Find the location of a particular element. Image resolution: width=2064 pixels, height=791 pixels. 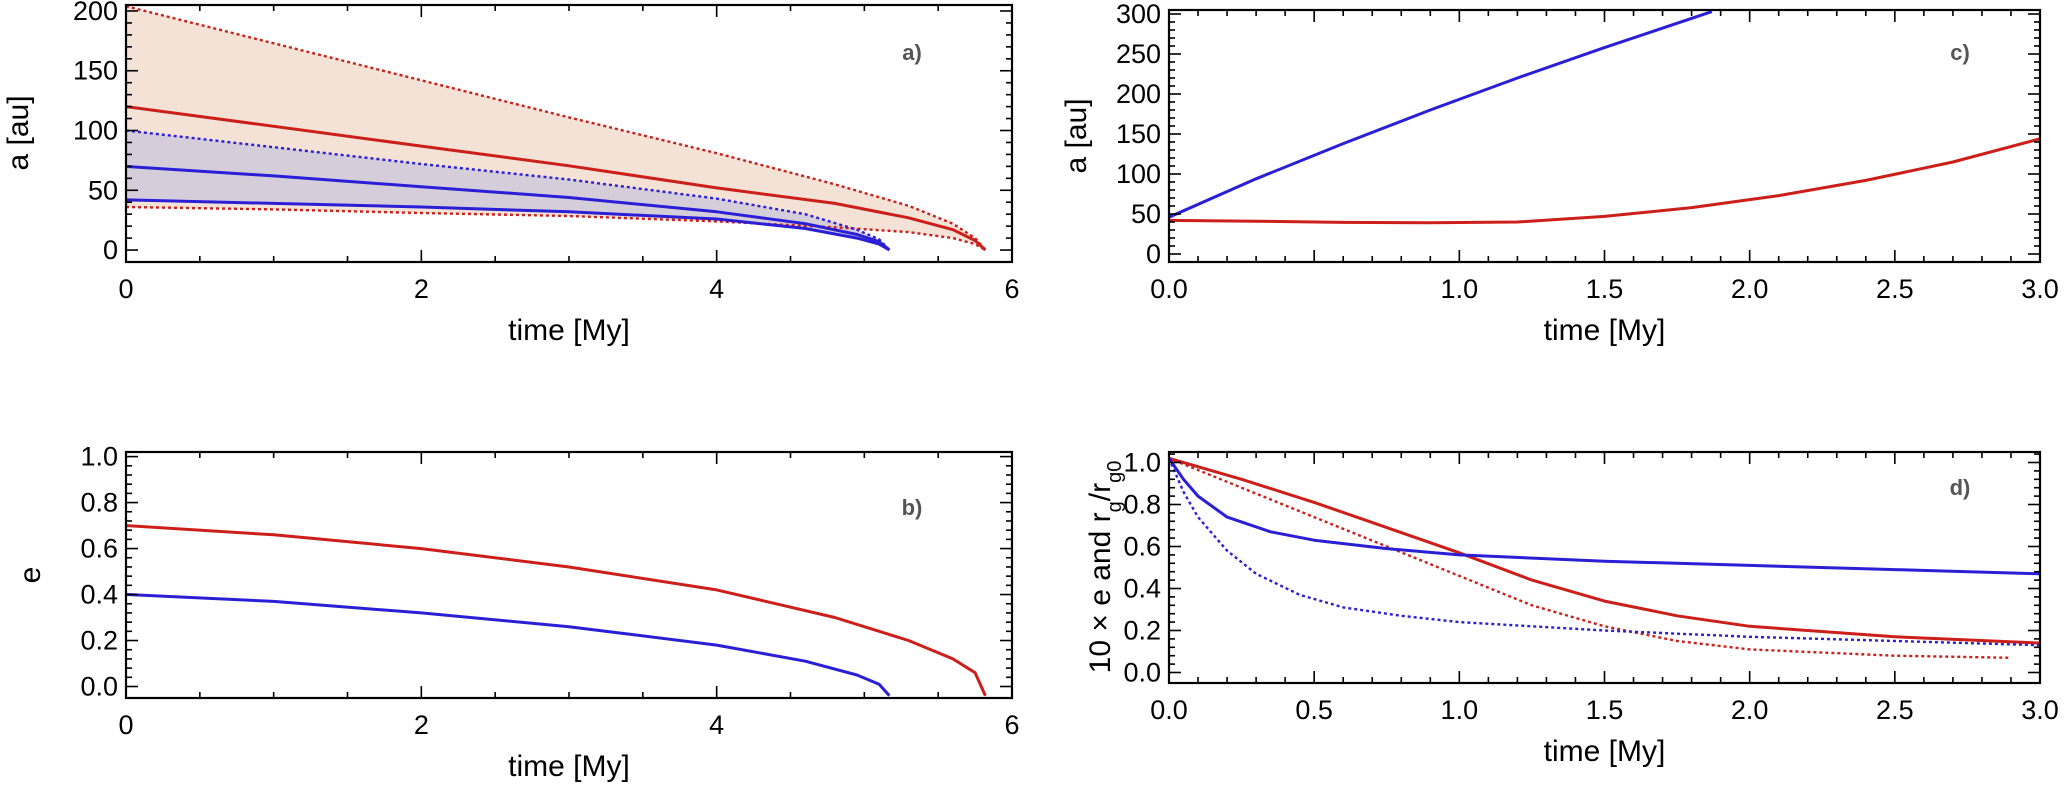

series-blue-e is located at coordinates (508, 645).